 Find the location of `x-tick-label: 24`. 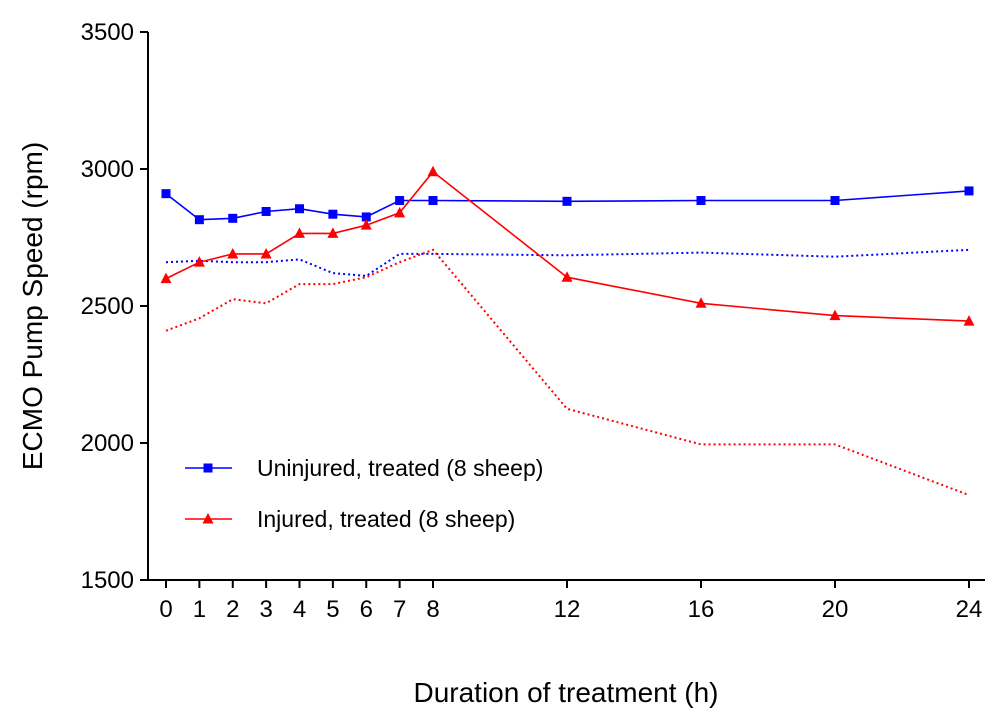

x-tick-label: 24 is located at coordinates (969, 609).